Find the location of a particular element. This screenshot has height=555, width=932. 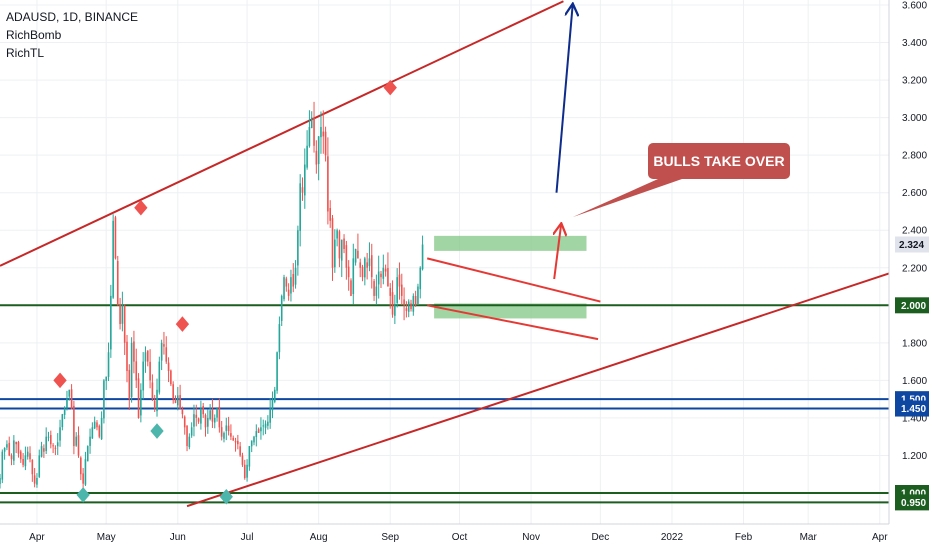

time-axis is located at coordinates (444, 537).